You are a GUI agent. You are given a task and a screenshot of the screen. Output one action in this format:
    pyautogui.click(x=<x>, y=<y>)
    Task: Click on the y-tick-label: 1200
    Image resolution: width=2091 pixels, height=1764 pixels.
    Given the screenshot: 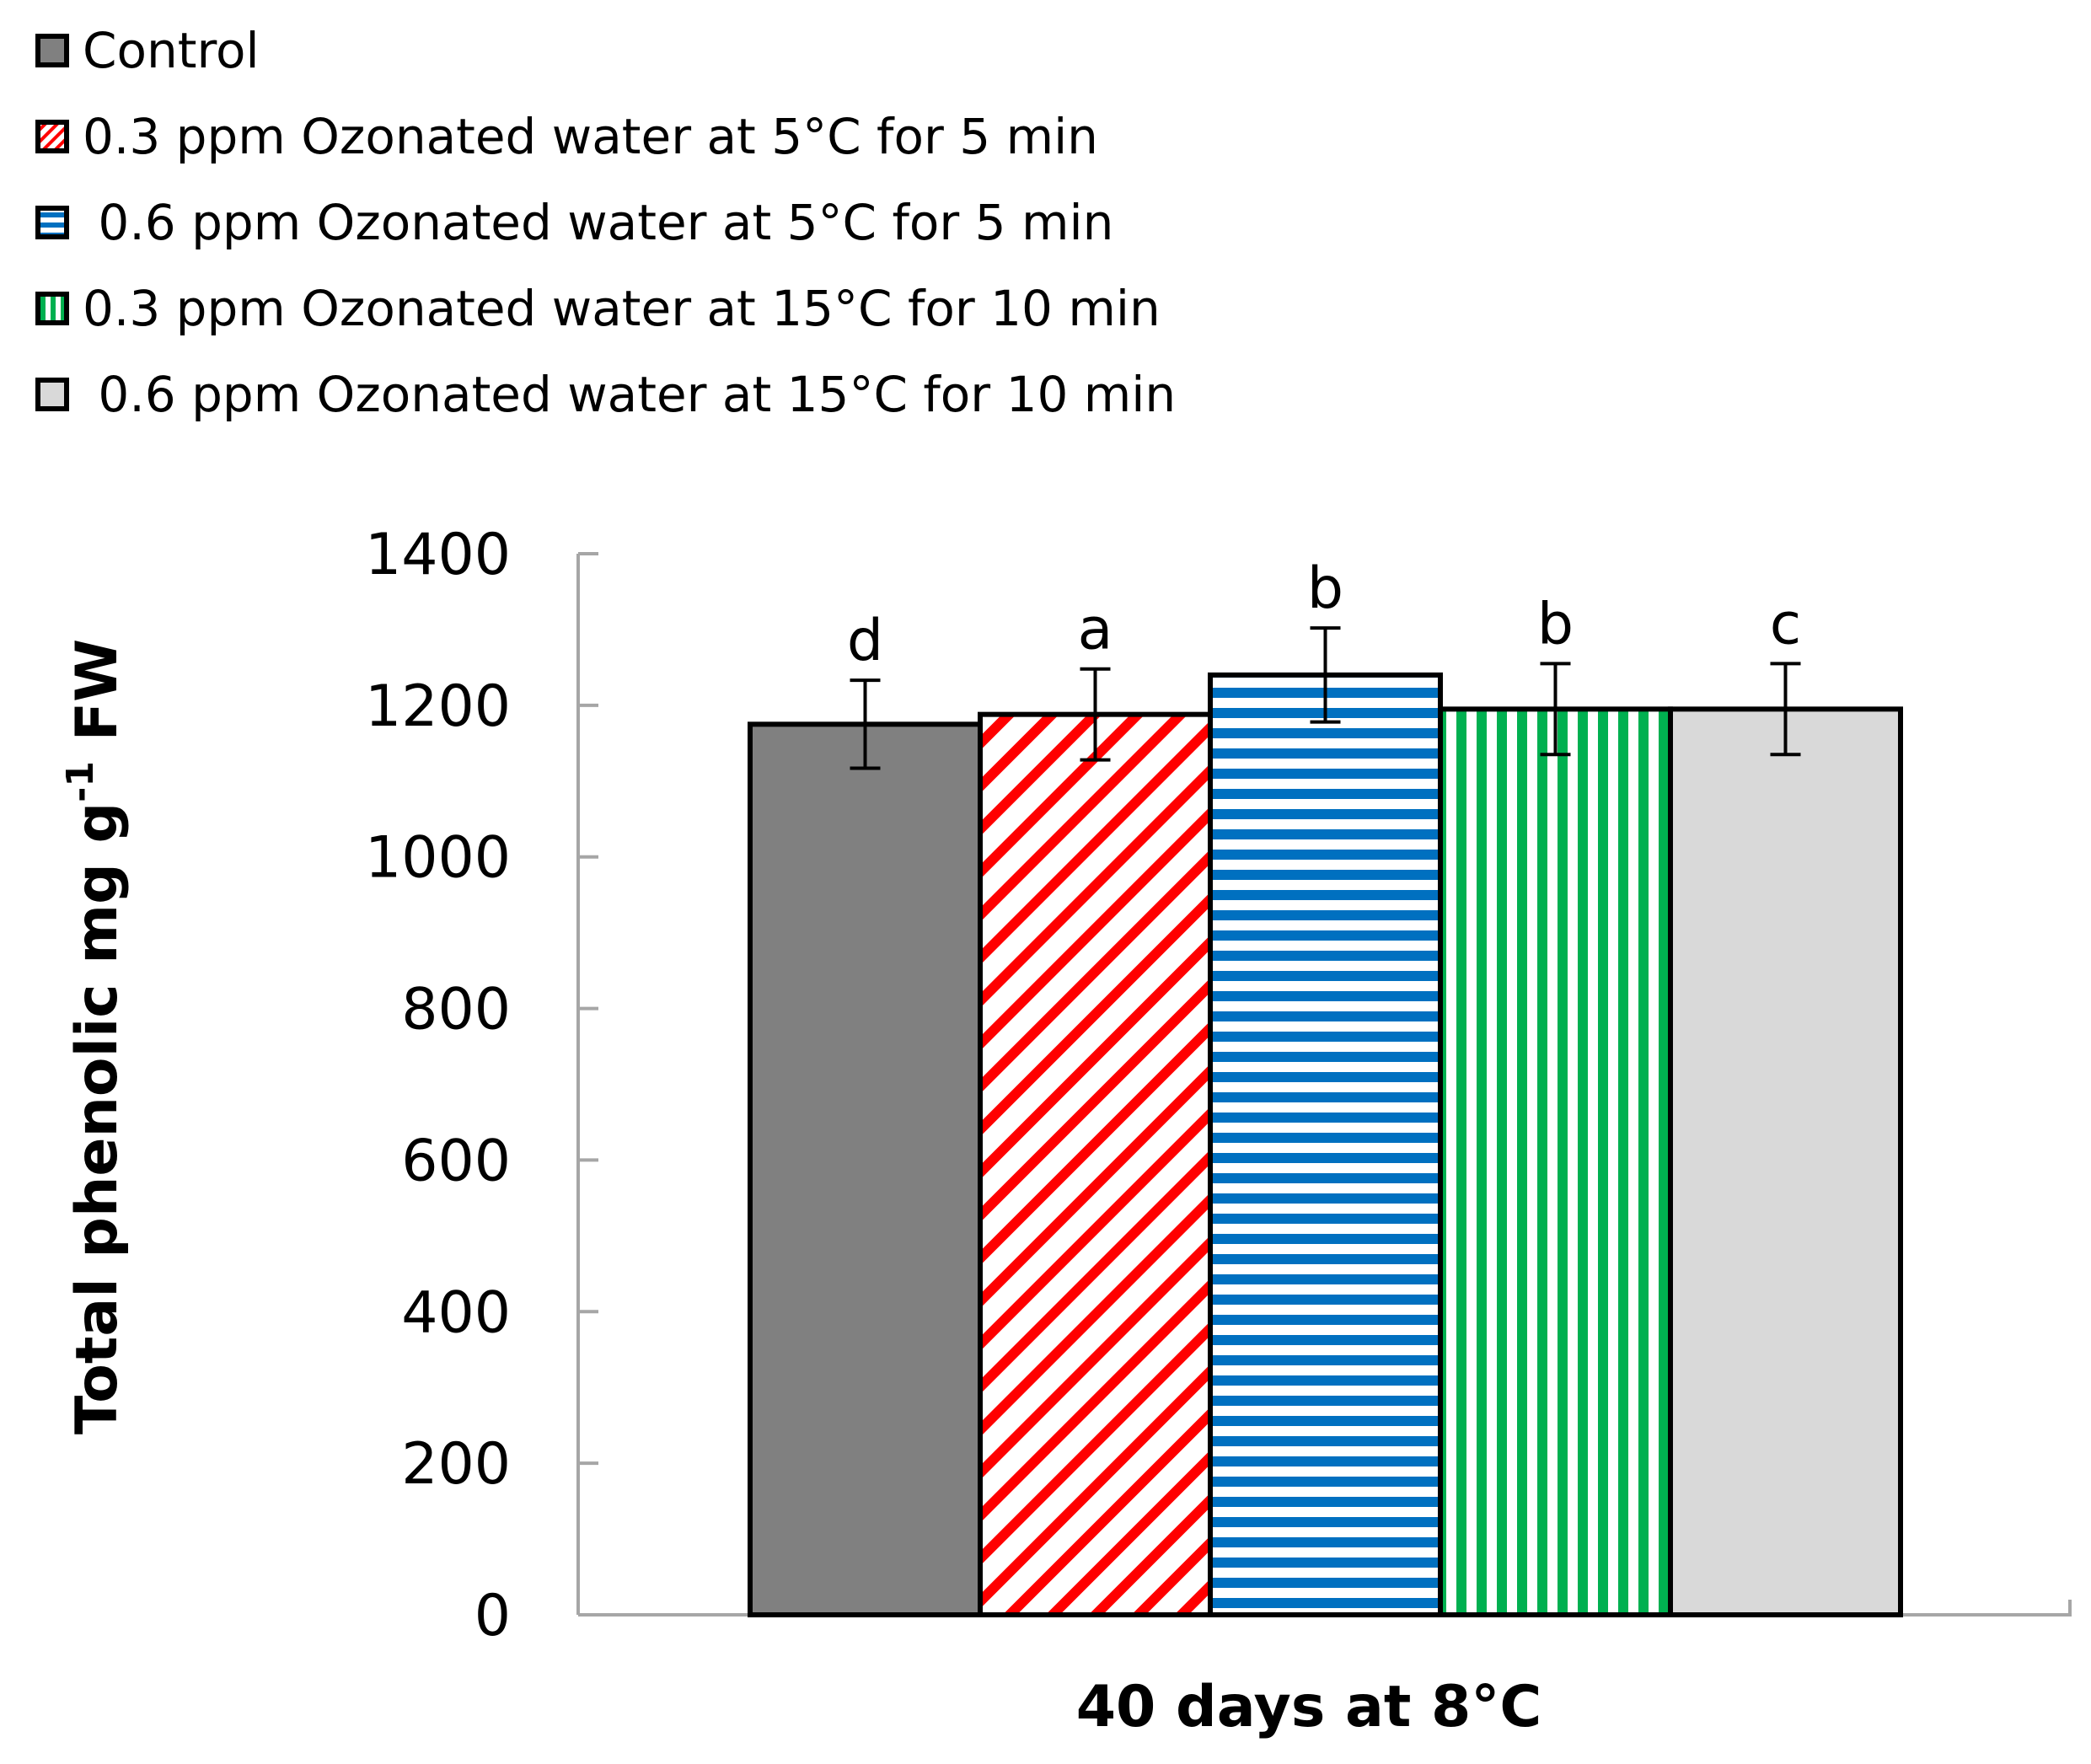 What is the action you would take?
    pyautogui.click(x=438, y=706)
    